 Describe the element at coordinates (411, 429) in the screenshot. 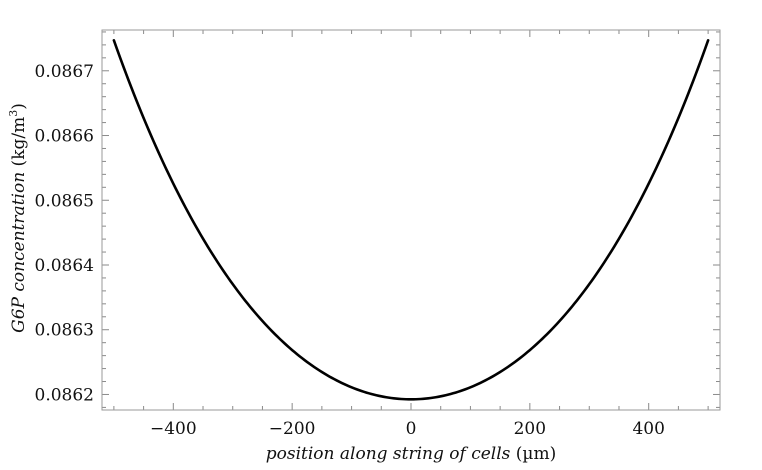

I see `x-tick-label: 0` at that location.